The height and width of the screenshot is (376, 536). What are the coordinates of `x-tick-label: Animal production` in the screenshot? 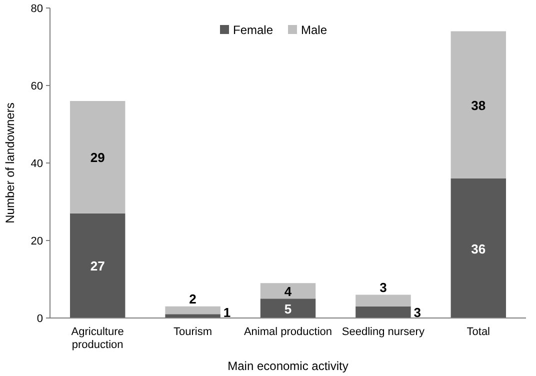 It's located at (288, 332).